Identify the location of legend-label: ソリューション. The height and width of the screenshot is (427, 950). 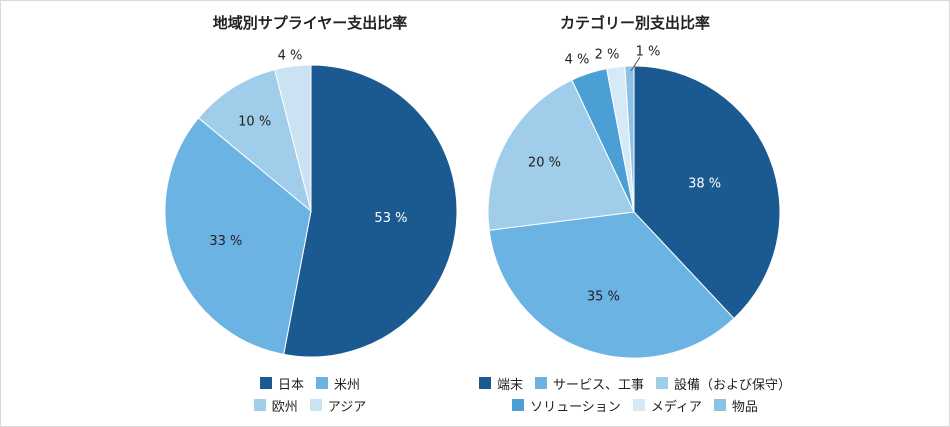
(575, 407).